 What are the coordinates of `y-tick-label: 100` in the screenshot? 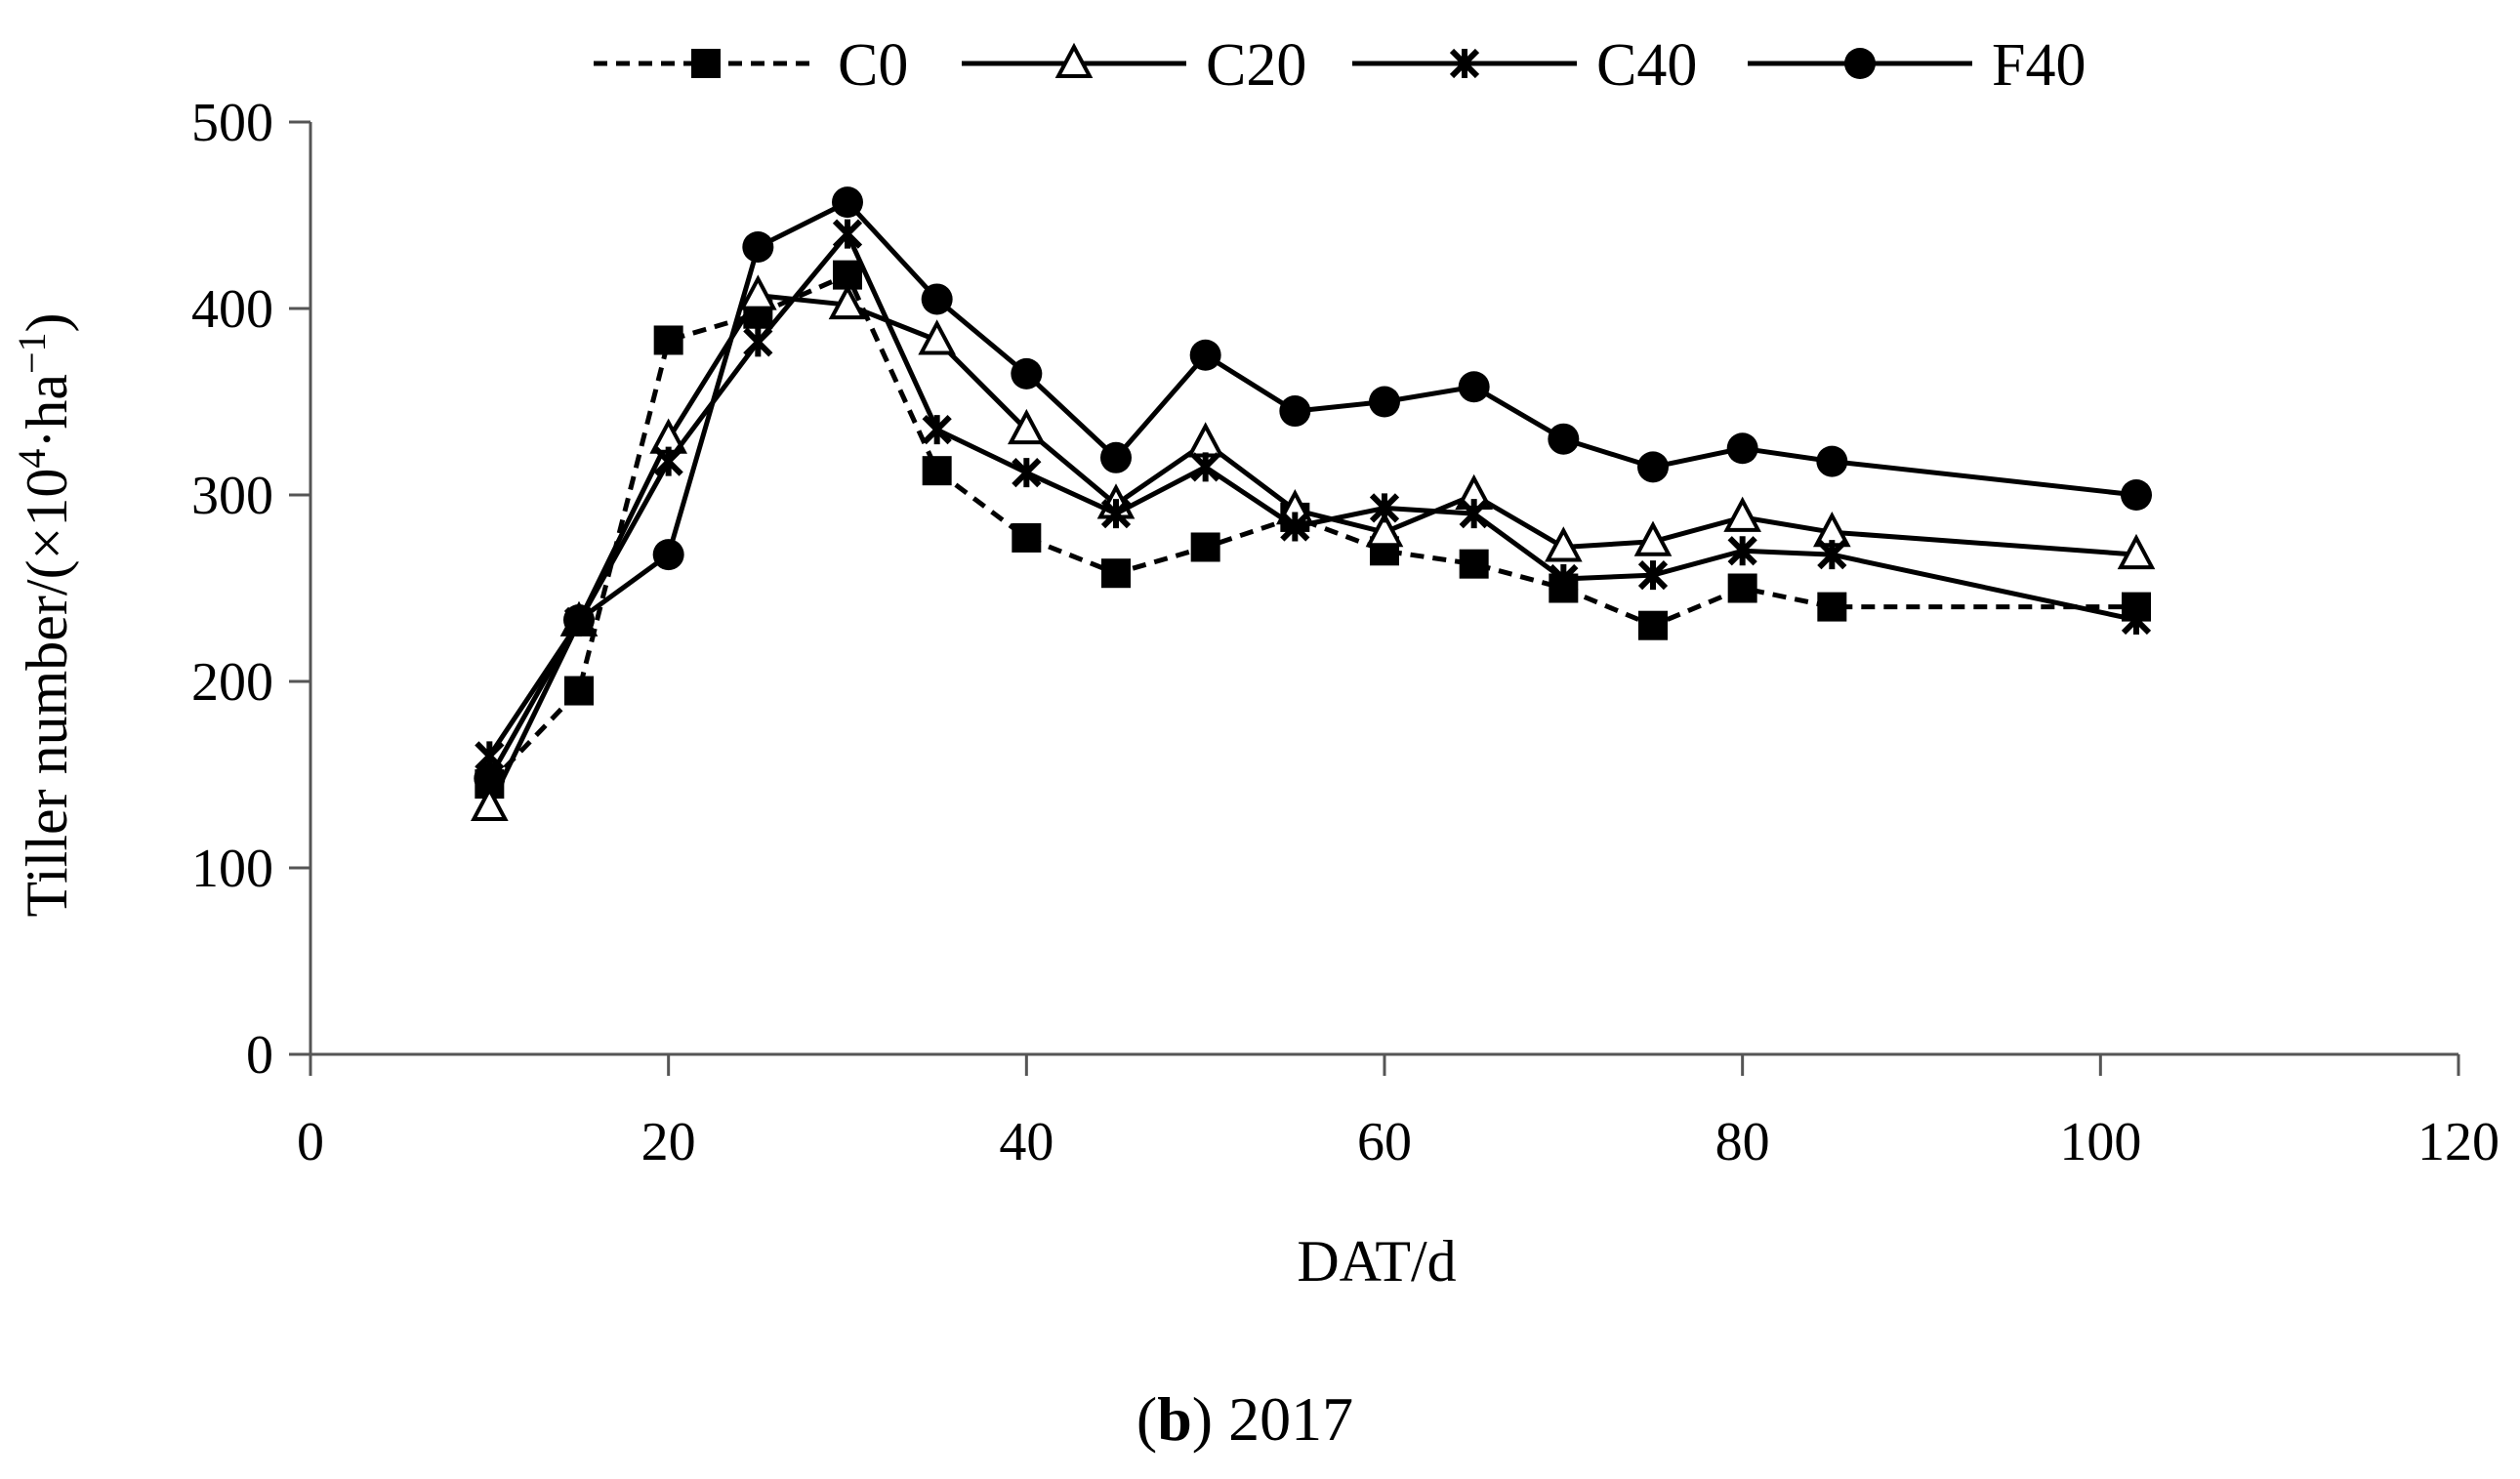 It's located at (232, 869).